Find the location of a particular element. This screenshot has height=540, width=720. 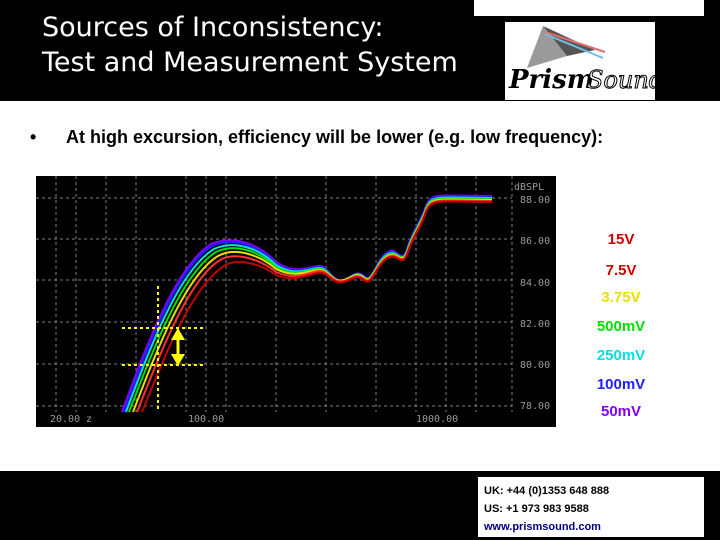

excursion-arrow is located at coordinates (178, 347).